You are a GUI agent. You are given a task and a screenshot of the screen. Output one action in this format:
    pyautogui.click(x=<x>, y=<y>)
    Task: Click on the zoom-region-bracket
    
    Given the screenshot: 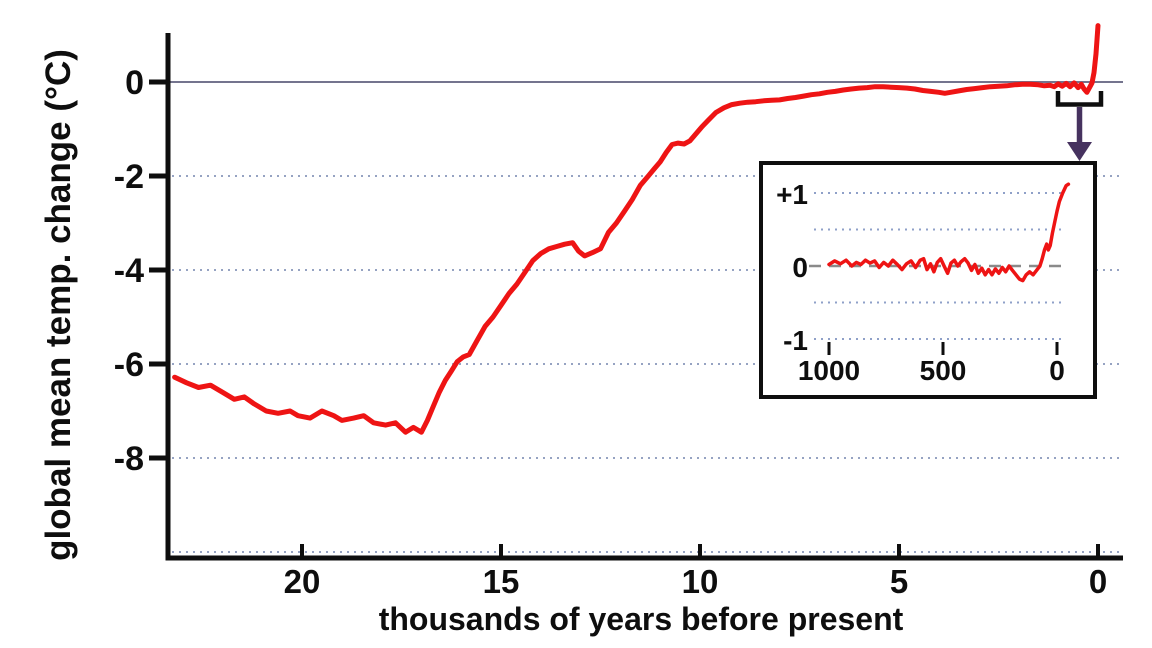 What is the action you would take?
    pyautogui.click(x=1079, y=99)
    